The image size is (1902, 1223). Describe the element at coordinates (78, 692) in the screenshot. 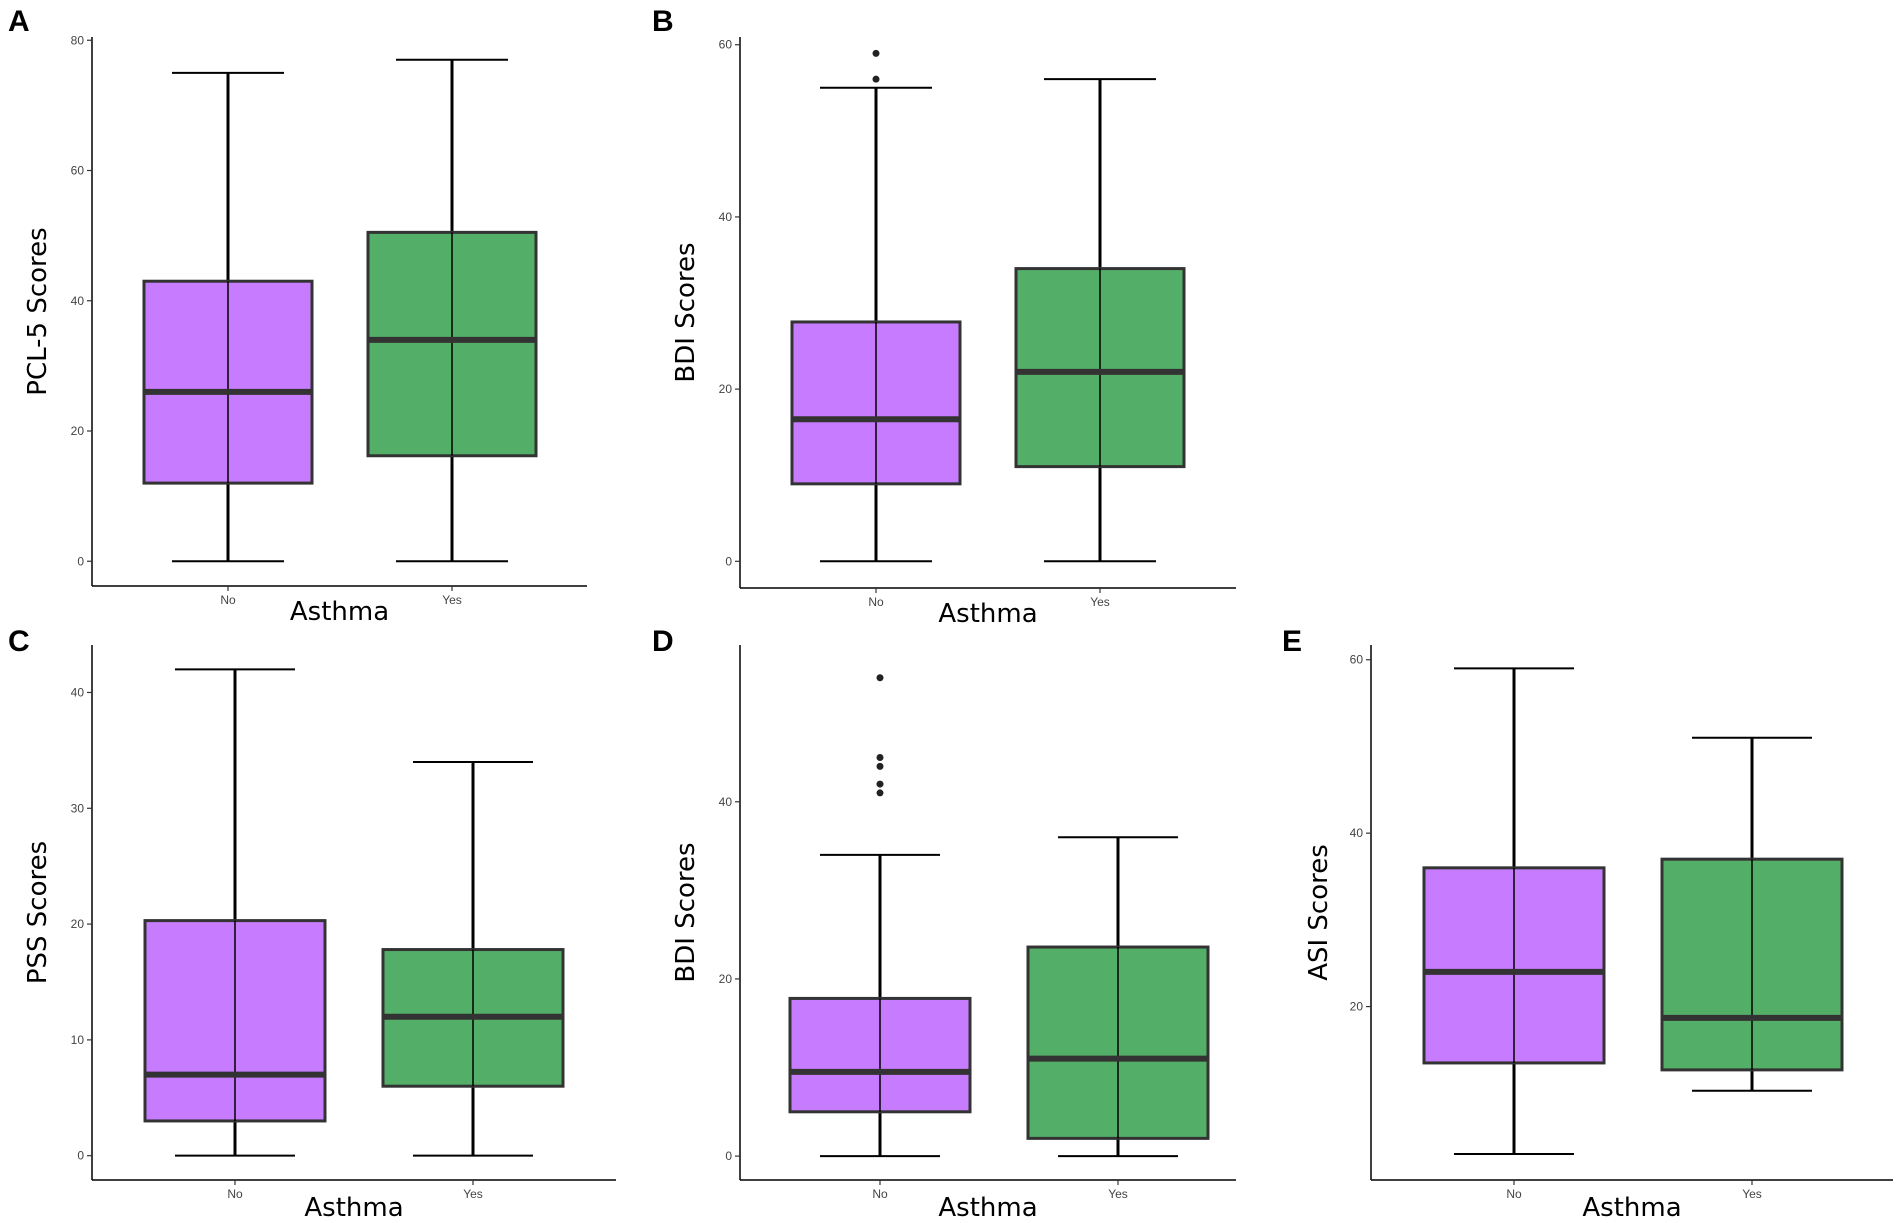

I see `panel-c-y-tick-label: 40` at that location.